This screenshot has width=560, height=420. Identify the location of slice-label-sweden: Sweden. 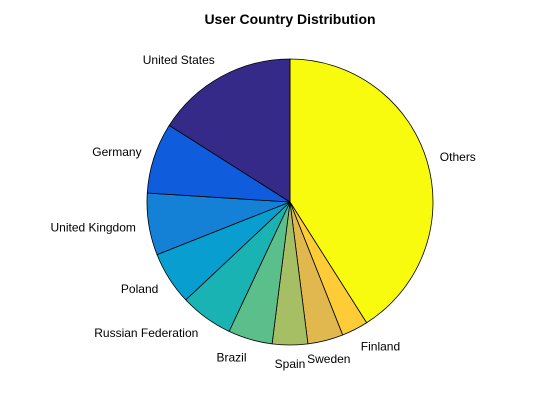
(328, 359).